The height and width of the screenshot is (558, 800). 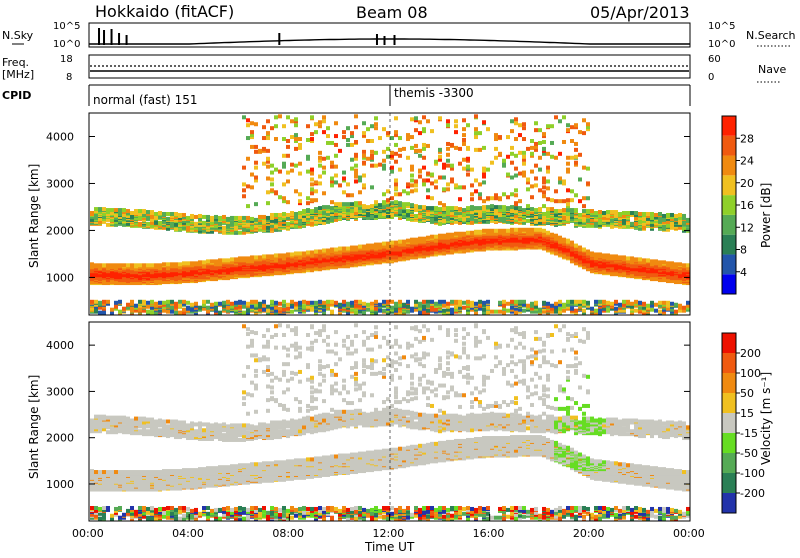 What do you see at coordinates (771, 35) in the screenshot?
I see `noise-right-label: N.Search` at bounding box center [771, 35].